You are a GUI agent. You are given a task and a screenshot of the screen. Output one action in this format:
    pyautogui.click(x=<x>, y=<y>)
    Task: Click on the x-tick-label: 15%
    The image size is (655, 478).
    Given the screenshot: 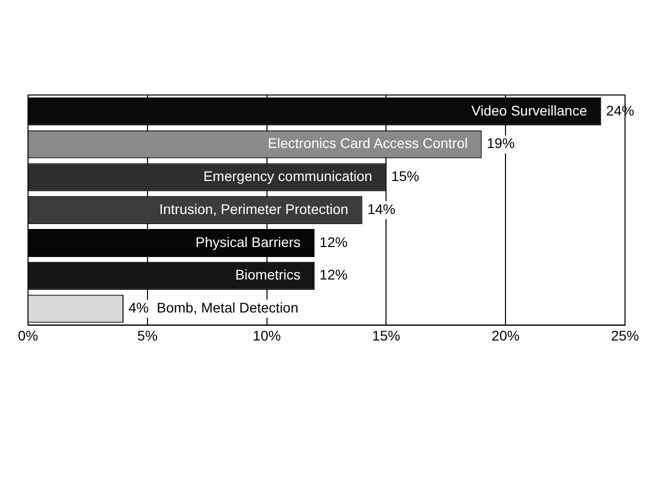 What is the action you would take?
    pyautogui.click(x=386, y=335)
    